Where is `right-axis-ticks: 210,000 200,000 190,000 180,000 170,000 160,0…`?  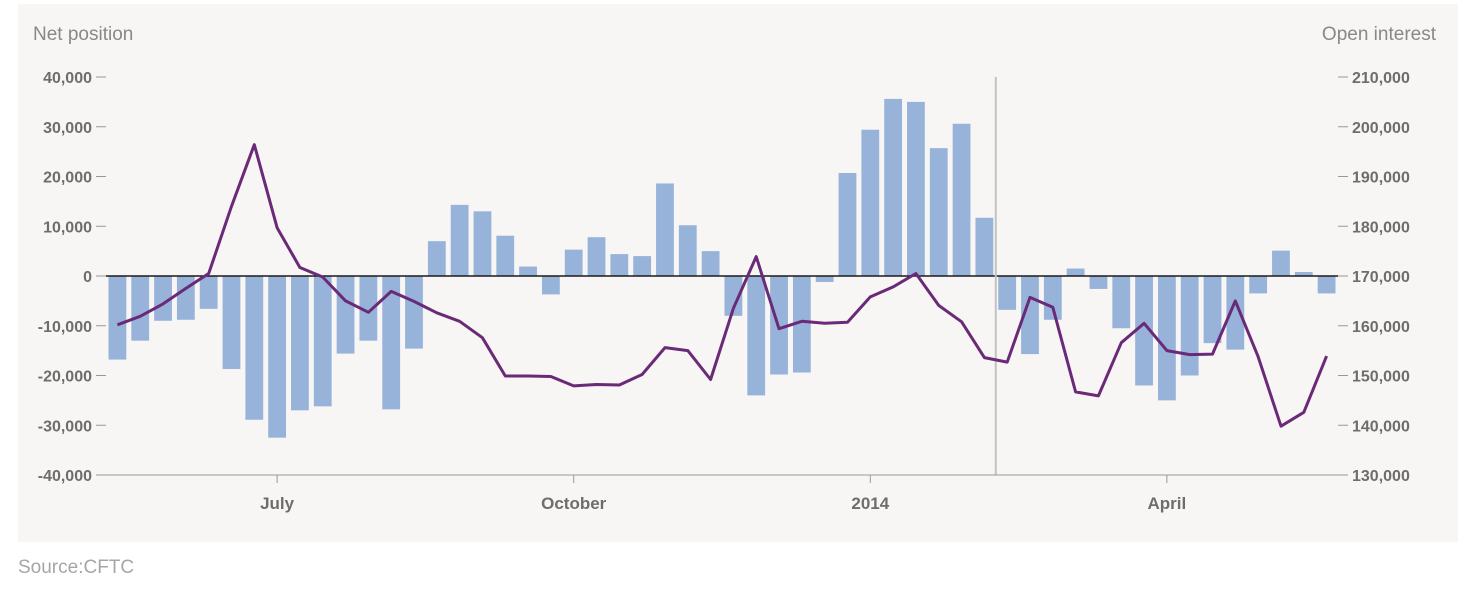 right-axis-ticks: 210,000 200,000 190,000 180,000 170,000 160,0… is located at coordinates (1374, 277).